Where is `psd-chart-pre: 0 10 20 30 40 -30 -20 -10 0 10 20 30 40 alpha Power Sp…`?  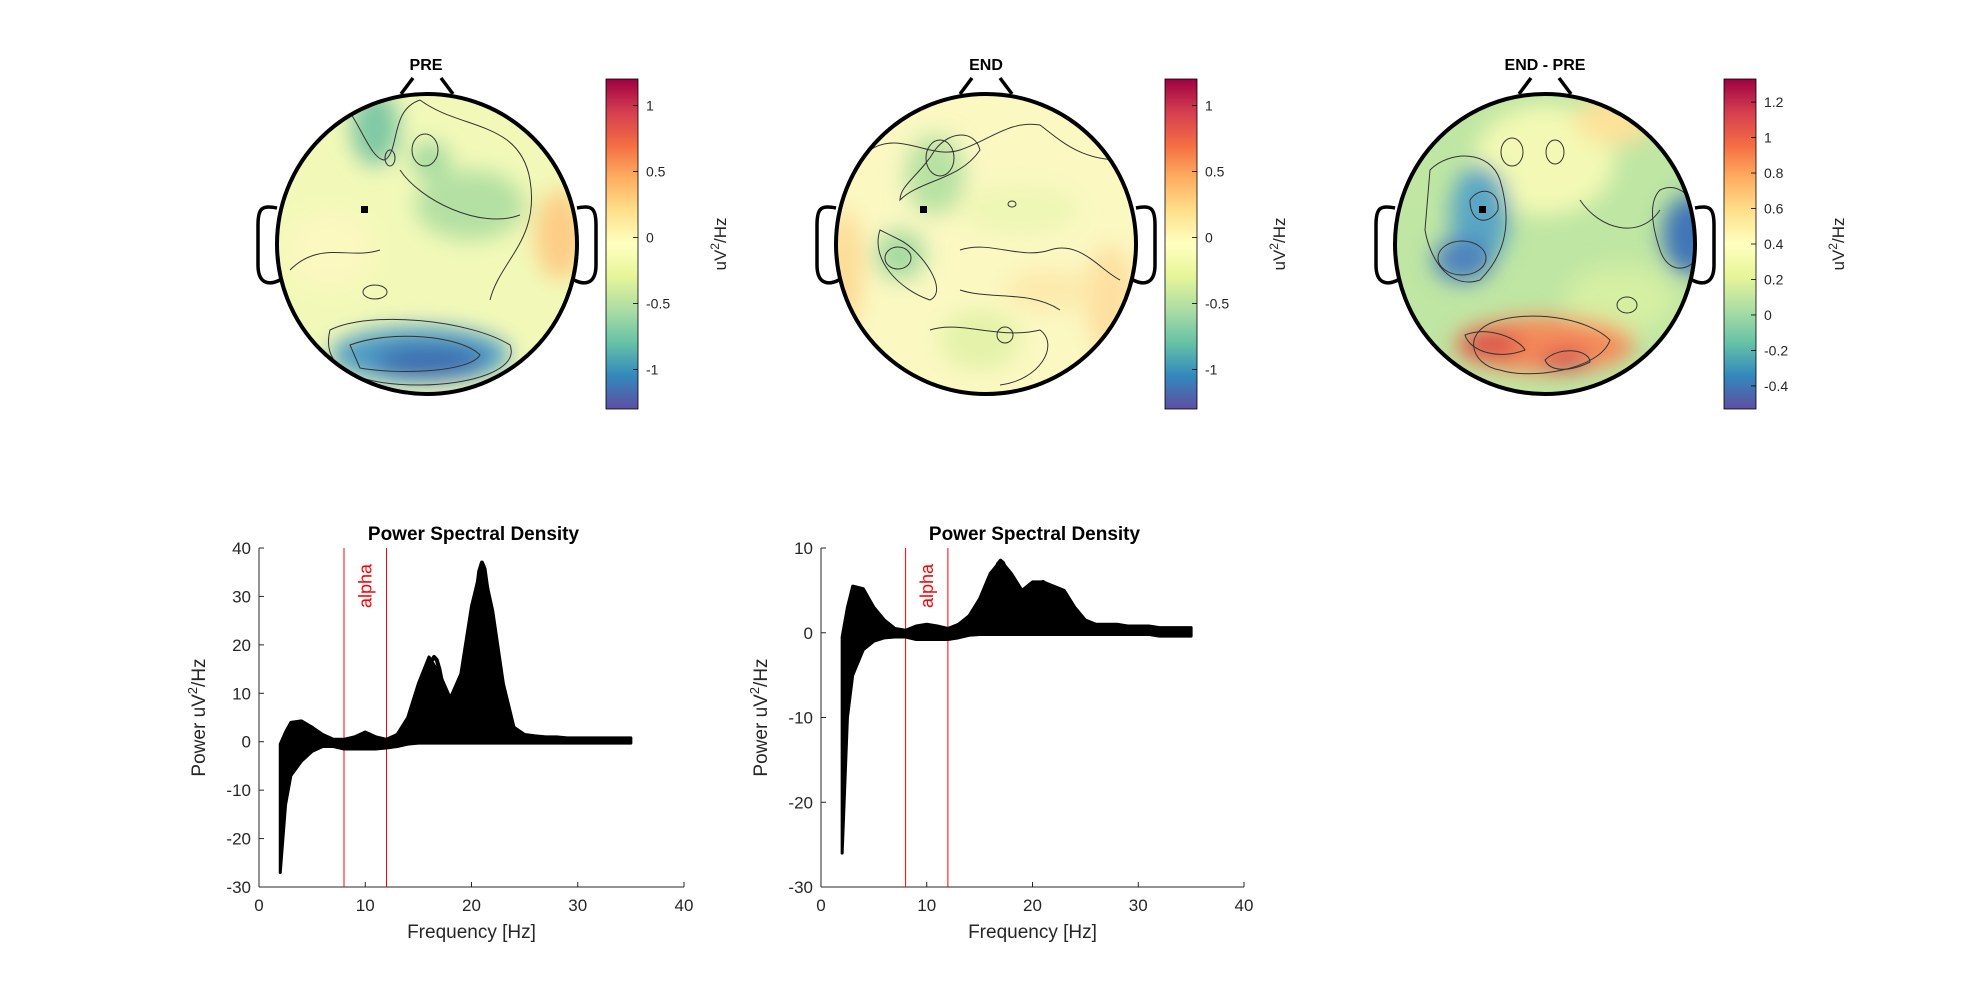 psd-chart-pre: 0 10 20 30 40 -30 -20 -10 0 10 20 30 40 alpha Power Sp… is located at coordinates (439, 733).